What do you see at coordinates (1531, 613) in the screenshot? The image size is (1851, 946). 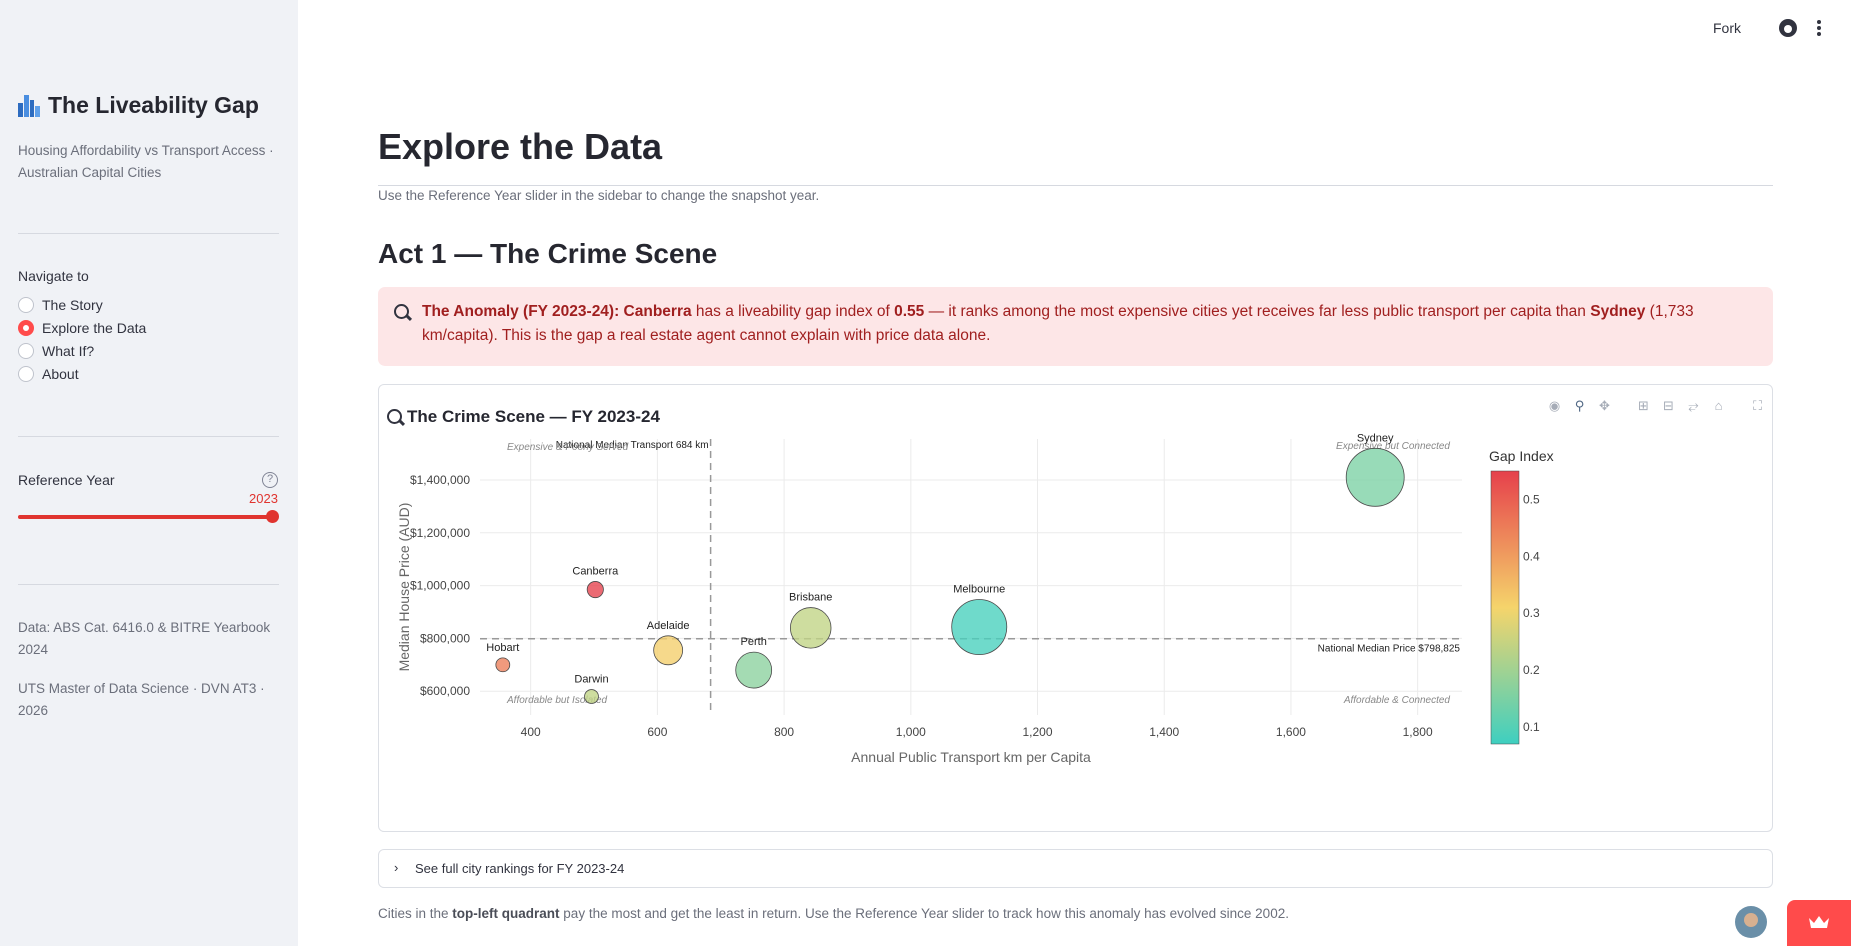 I see `colorbar-tick-label: 0.3` at bounding box center [1531, 613].